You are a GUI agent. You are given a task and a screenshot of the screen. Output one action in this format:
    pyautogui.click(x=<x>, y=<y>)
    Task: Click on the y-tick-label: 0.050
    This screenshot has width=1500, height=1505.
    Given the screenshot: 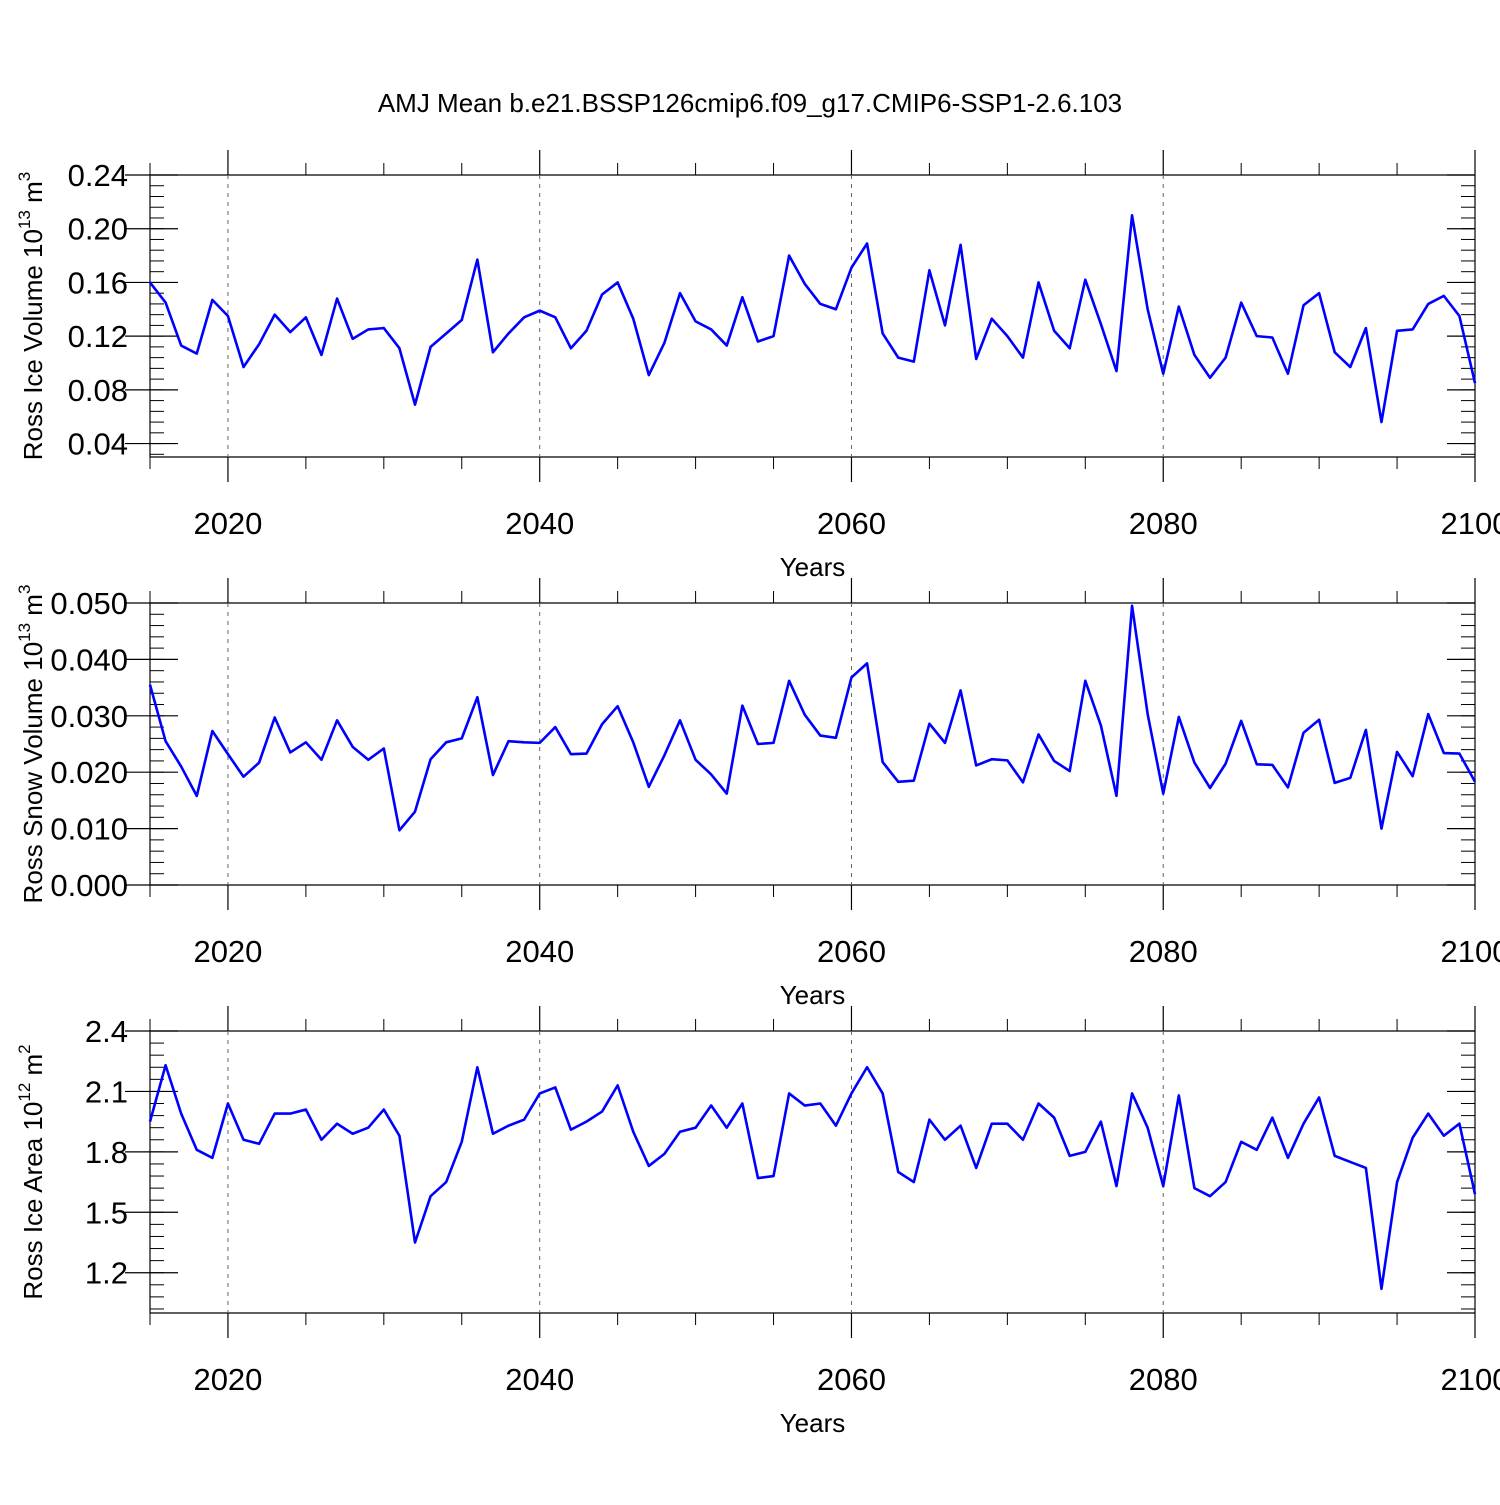 What is the action you would take?
    pyautogui.click(x=89, y=603)
    